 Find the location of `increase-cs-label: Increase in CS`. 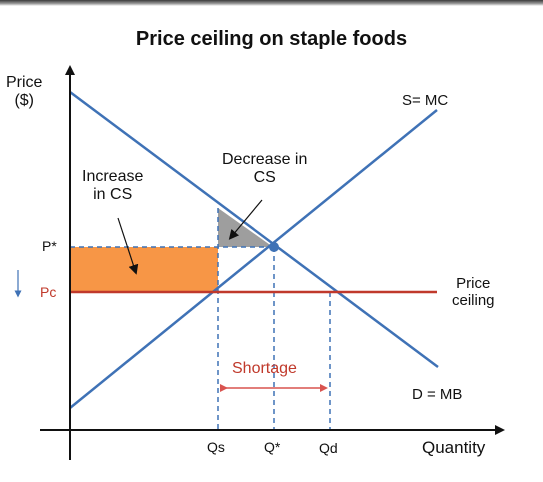

increase-cs-label: Increase in CS is located at coordinates (112, 186).